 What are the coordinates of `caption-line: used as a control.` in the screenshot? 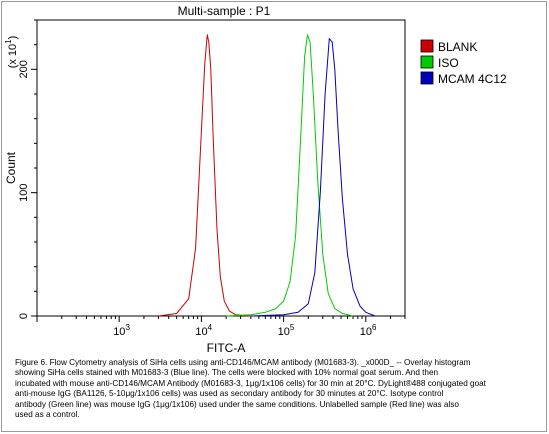 It's located at (47, 415).